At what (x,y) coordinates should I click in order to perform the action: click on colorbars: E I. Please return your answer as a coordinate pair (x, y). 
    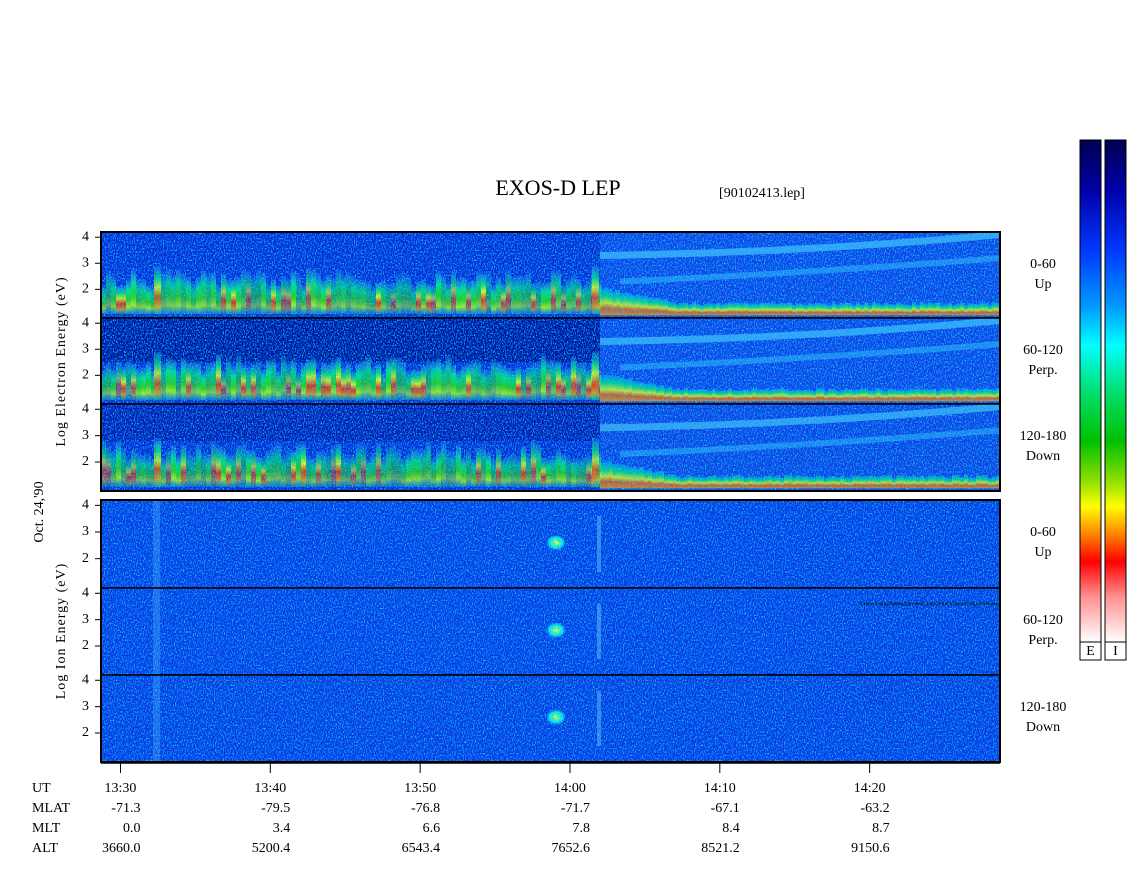
    Looking at the image, I should click on (1103, 400).